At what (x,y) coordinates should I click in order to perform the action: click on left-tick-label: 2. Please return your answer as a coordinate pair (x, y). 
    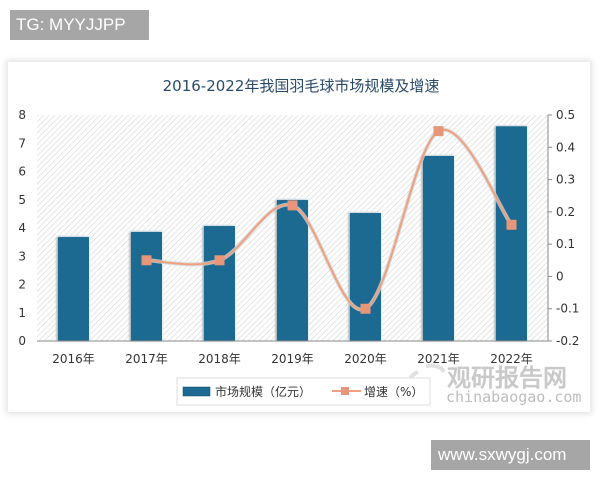
    Looking at the image, I should click on (22, 285).